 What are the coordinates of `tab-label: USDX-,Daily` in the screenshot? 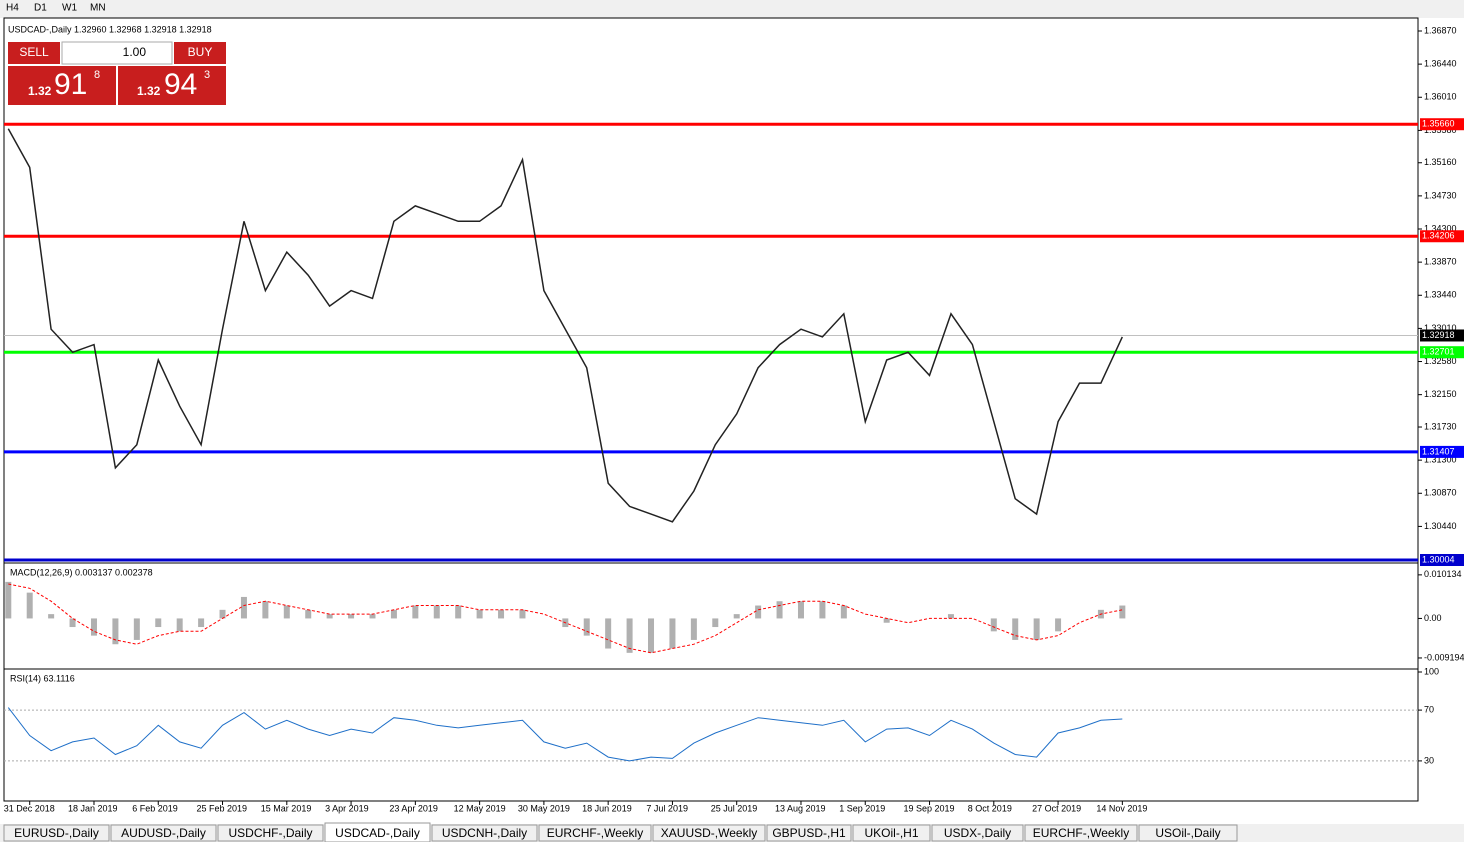 It's located at (977, 833).